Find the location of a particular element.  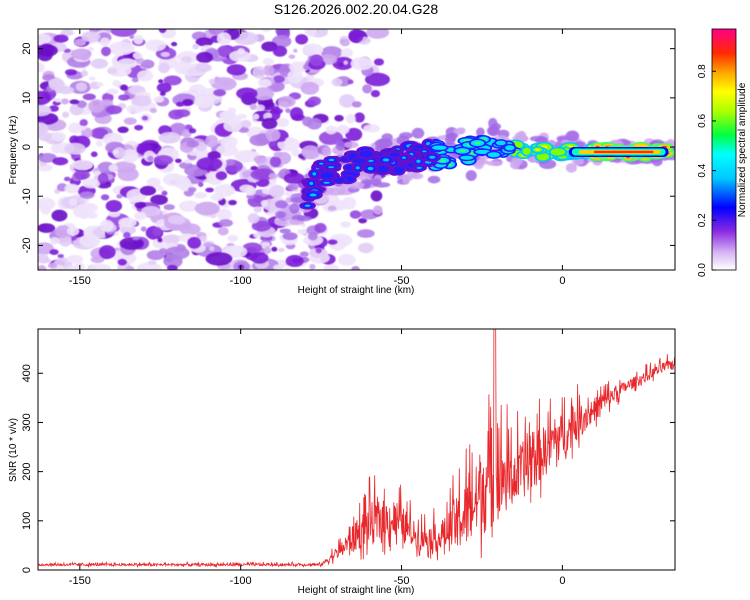

snr-x-axis-title: Height of straight line (km) is located at coordinates (356, 590).